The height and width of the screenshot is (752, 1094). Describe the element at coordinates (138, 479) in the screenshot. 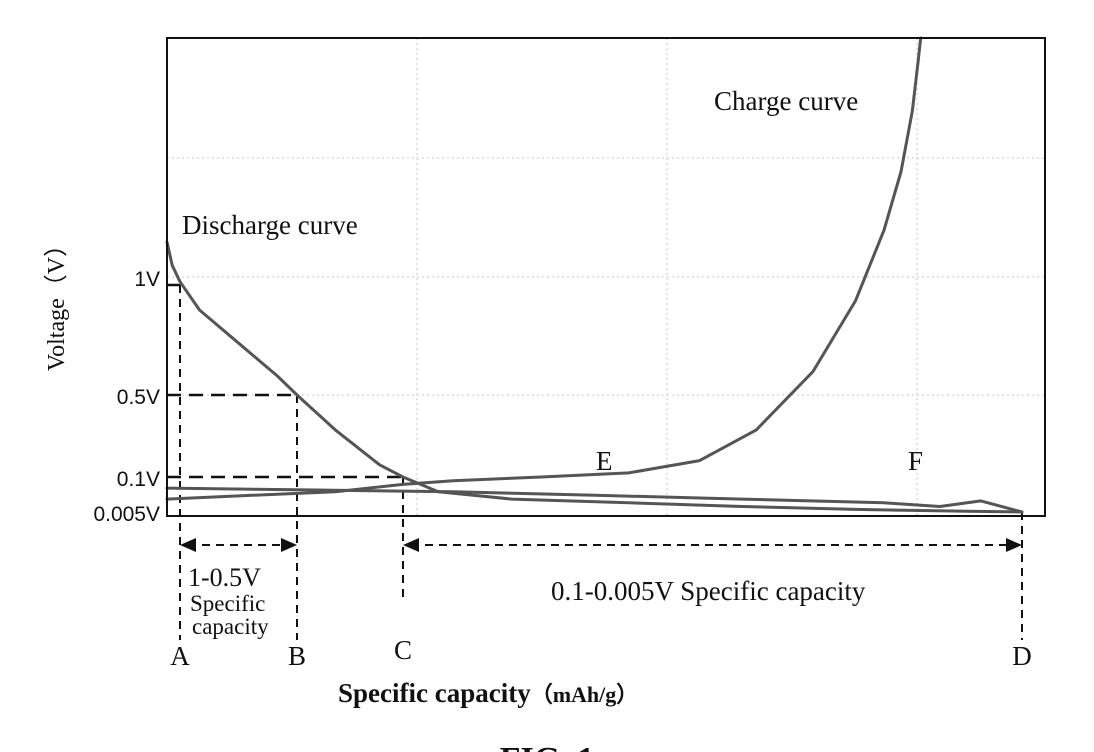

I see `y-tick-label-3: 0.1V` at that location.